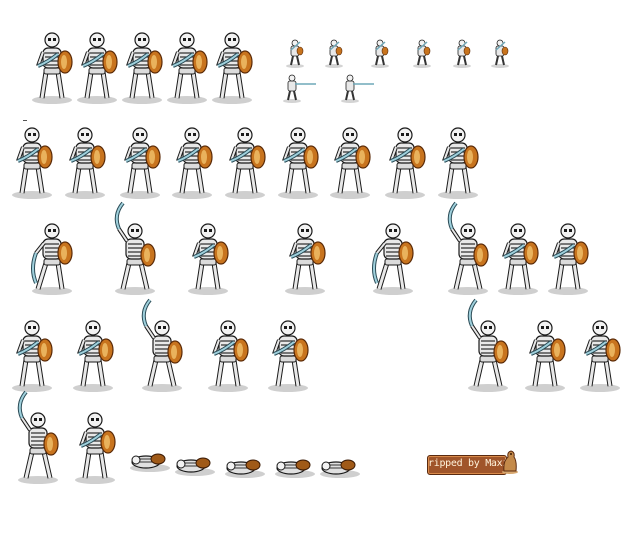 This screenshot has height=536, width=637. Describe the element at coordinates (397, 54) in the screenshot. I see `sprite-row-idle-small` at that location.